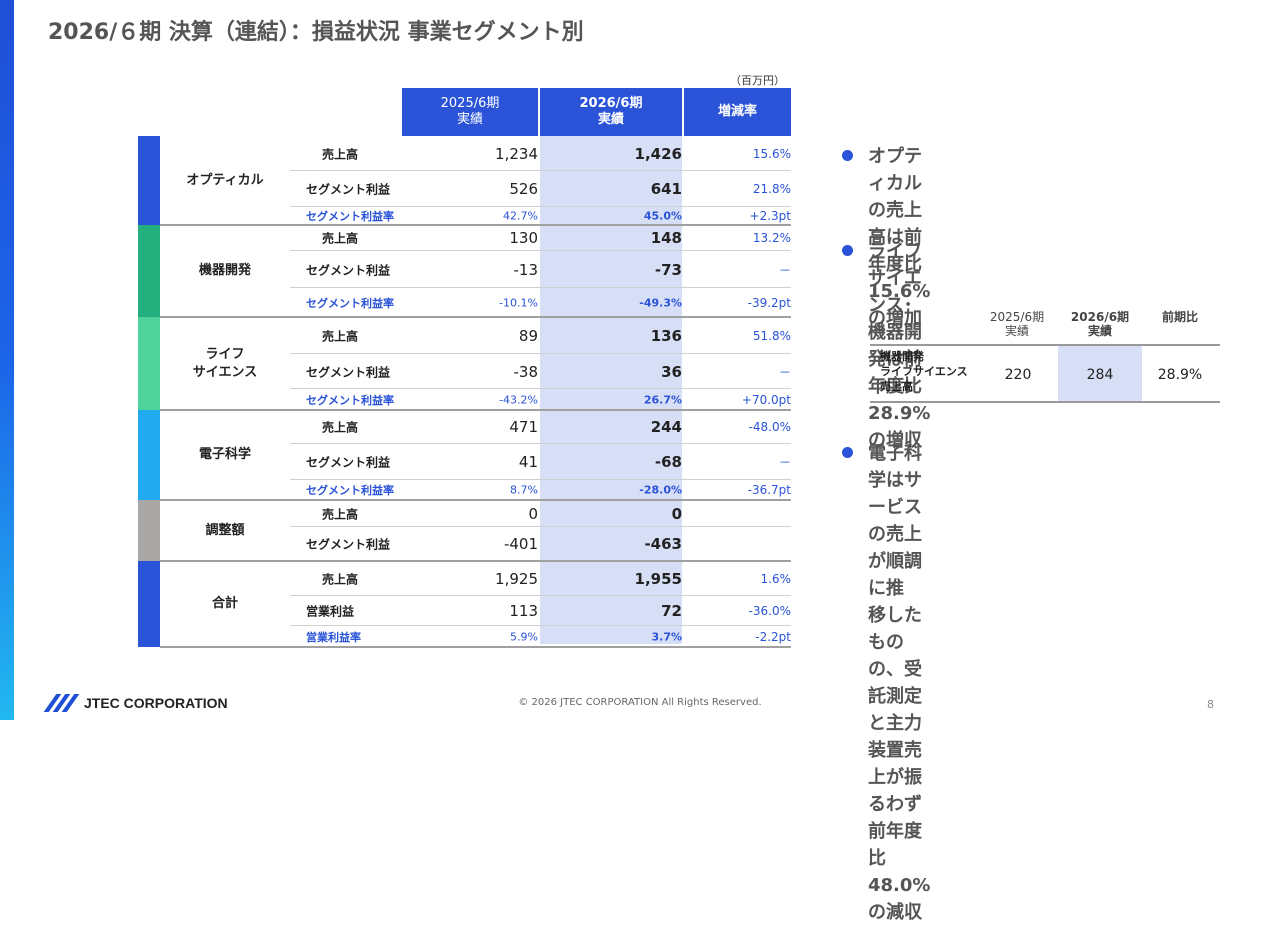 The width and height of the screenshot is (1280, 926). I want to click on prev-value: -43.2%, so click(518, 399).